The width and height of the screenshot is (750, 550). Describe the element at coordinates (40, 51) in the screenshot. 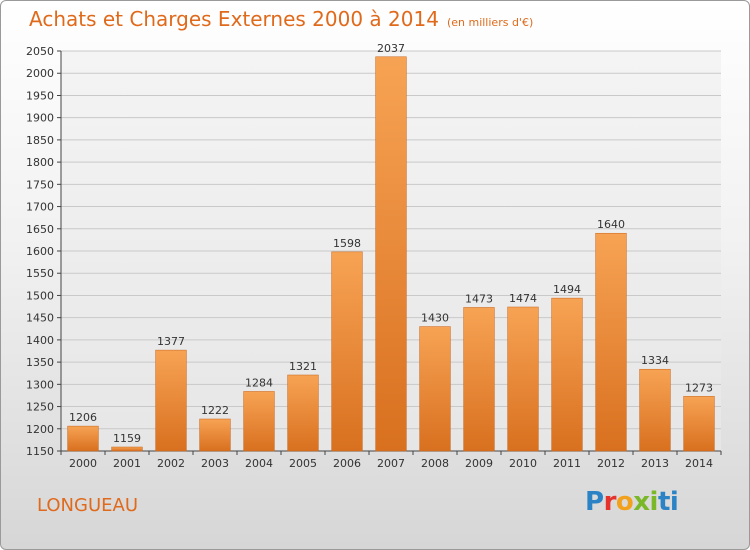

I see `y-tick-label: 2050` at that location.